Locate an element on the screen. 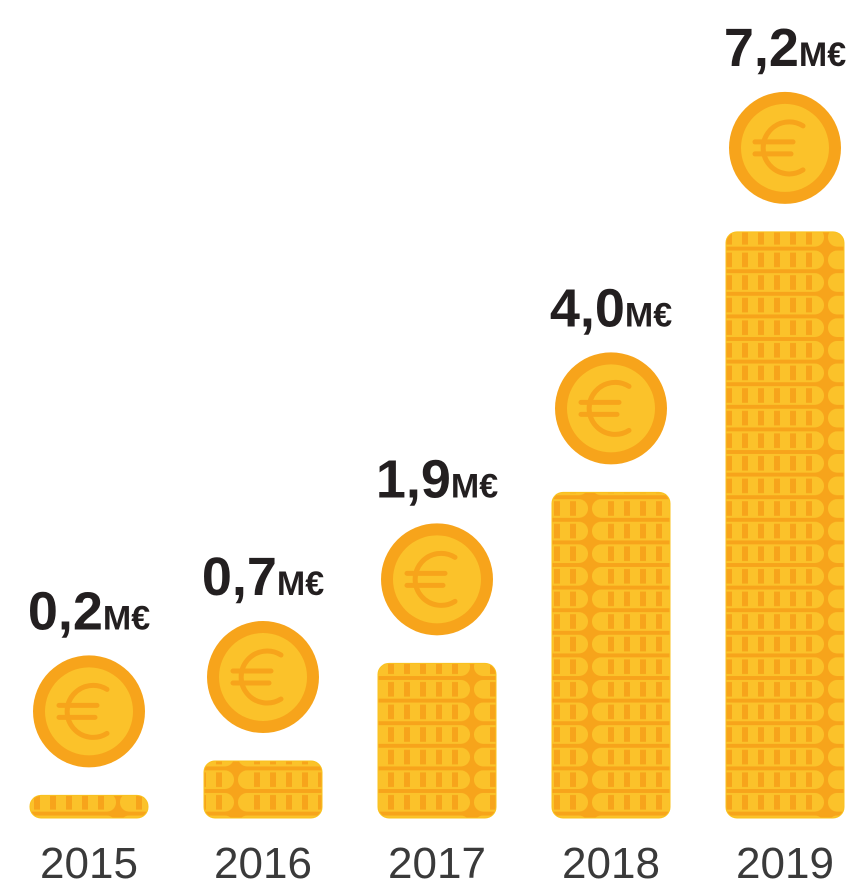  x-tick-label: 2017 is located at coordinates (437, 863).